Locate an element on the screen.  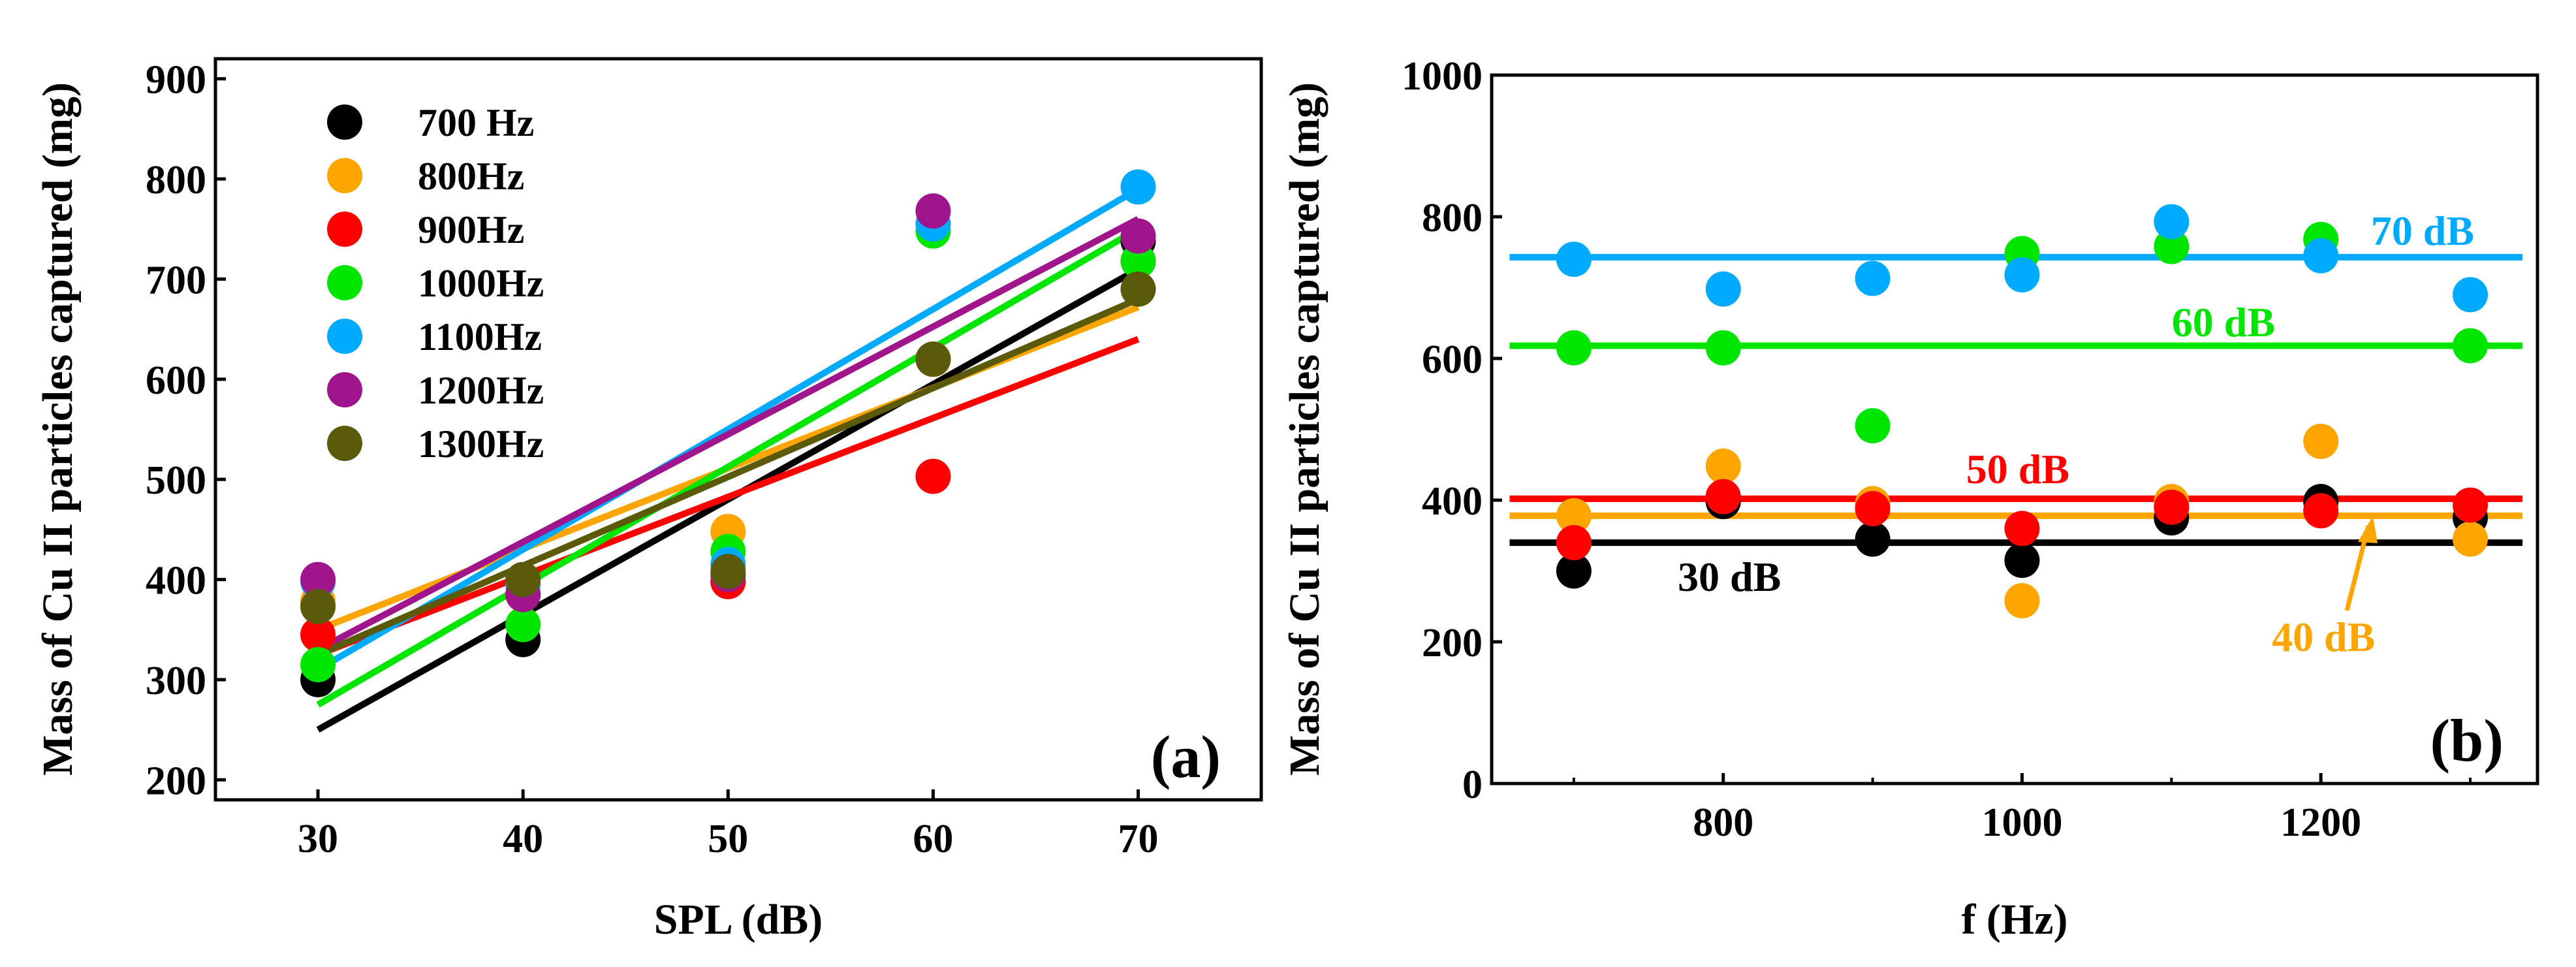
annotation-db30: 30 dB is located at coordinates (1730, 577).